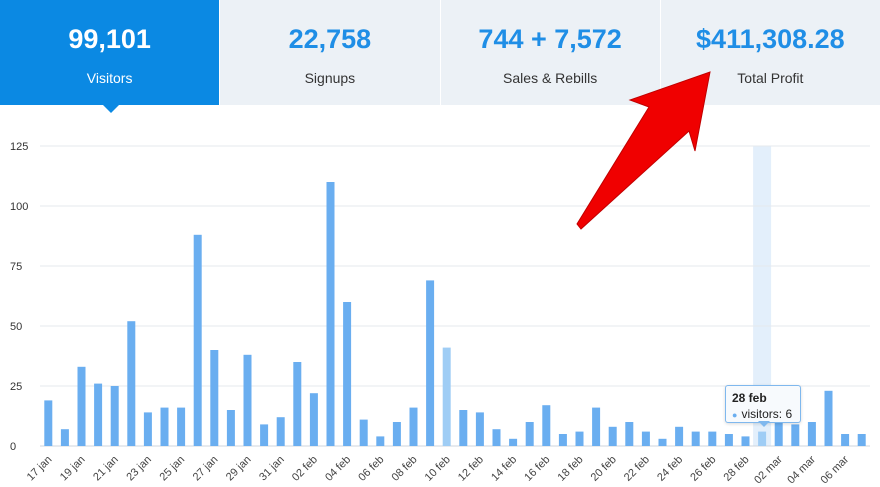 This screenshot has width=880, height=487. I want to click on chart-tooltip: 28 feb ● visitors: 6, so click(763, 404).